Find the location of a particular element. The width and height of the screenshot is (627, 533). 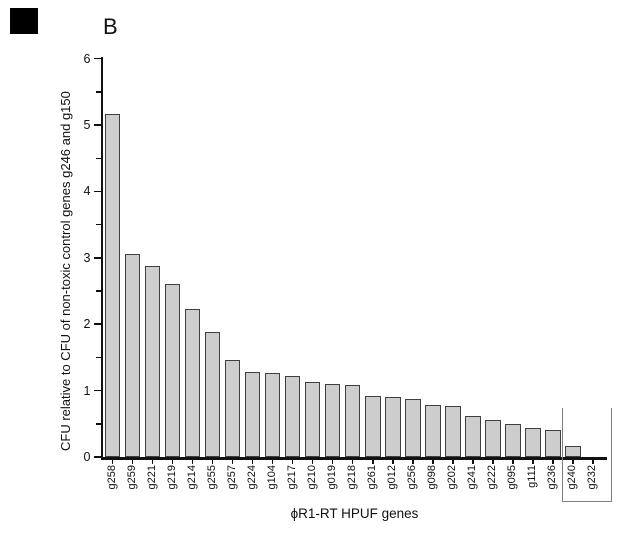

bar-g019 is located at coordinates (332, 420).